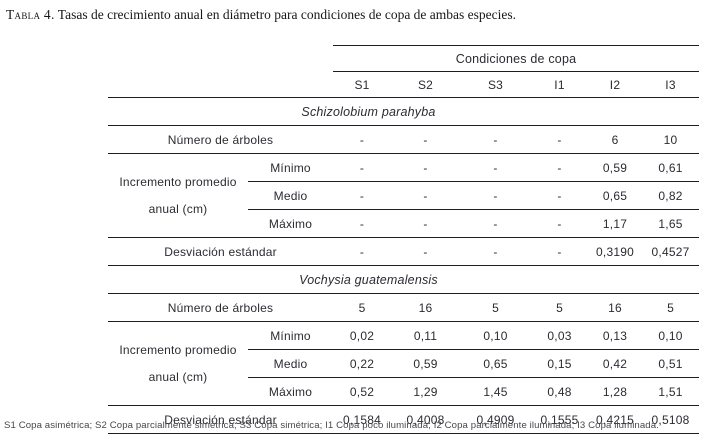 This screenshot has height=435, width=713. I want to click on cell-value: 0,13, so click(615, 335).